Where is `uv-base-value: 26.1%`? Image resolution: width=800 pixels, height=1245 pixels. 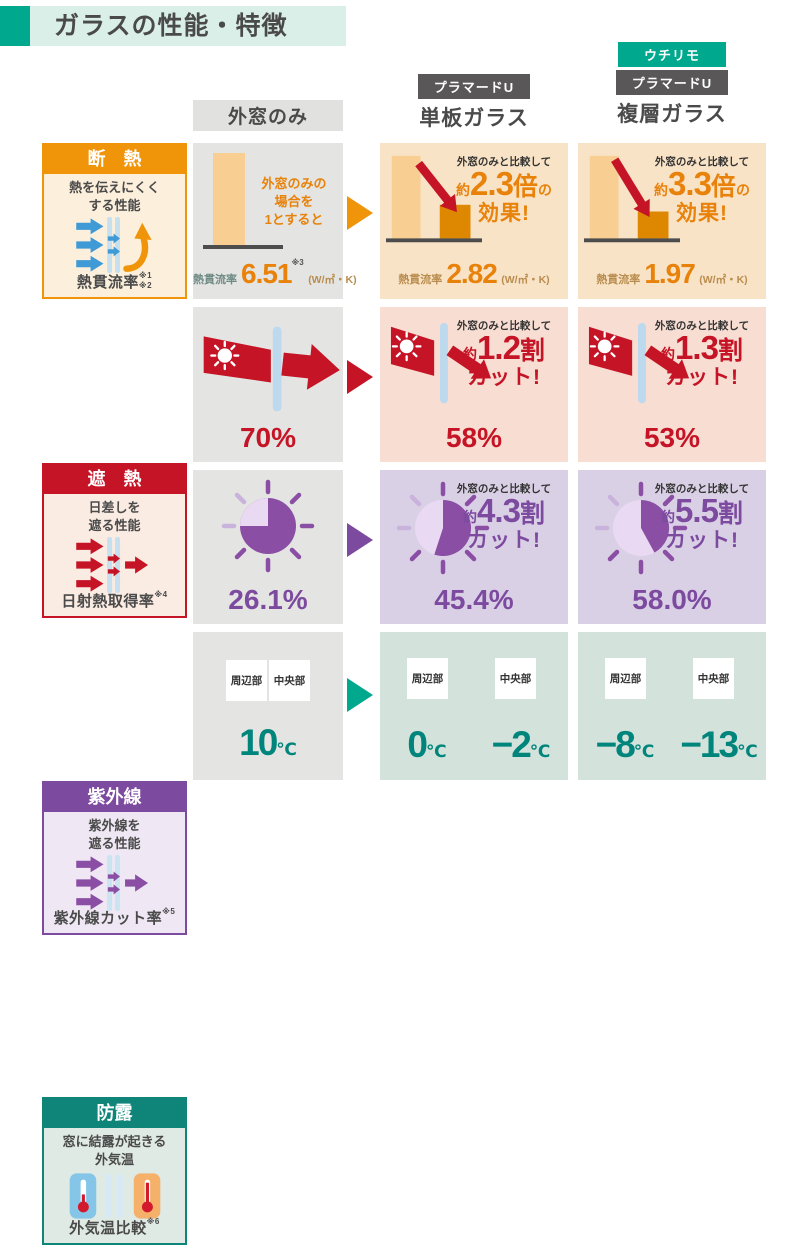
uv-base-value: 26.1% is located at coordinates (268, 599).